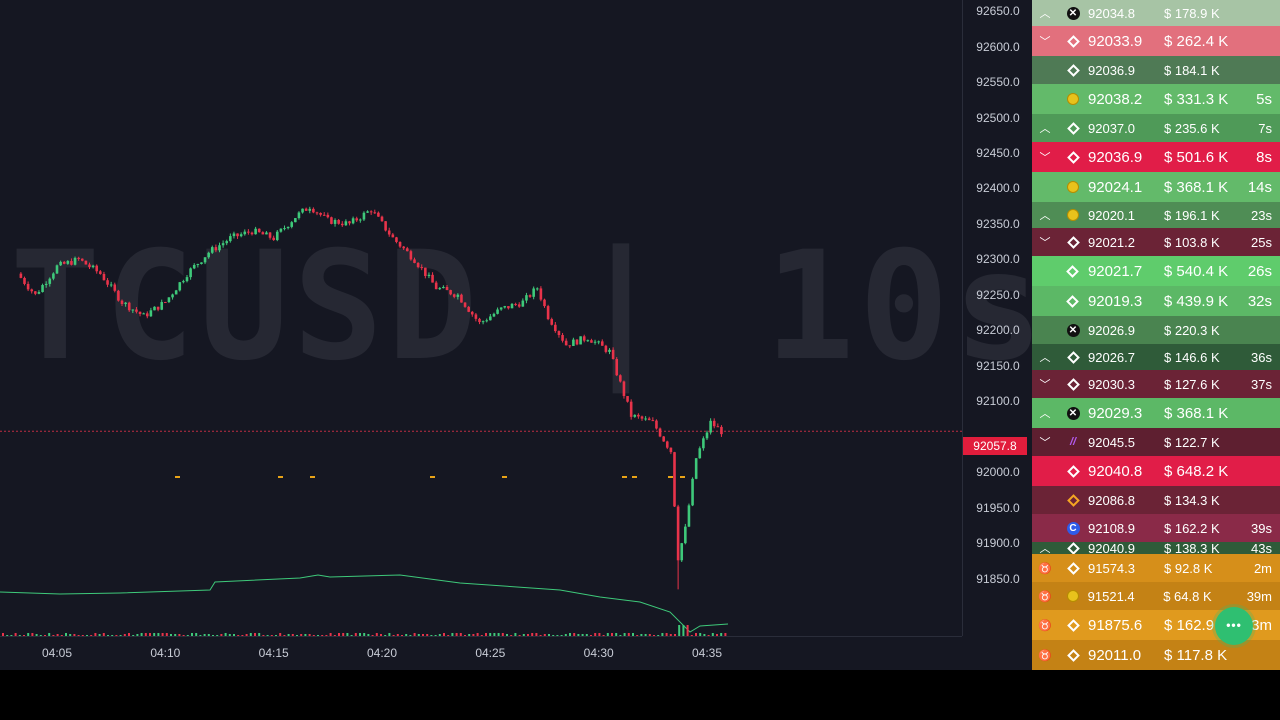 The image size is (1280, 720). Describe the element at coordinates (1156, 568) in the screenshot. I see `trade-row: ♉ 91574.3 $ 92.8 K 2m` at that location.